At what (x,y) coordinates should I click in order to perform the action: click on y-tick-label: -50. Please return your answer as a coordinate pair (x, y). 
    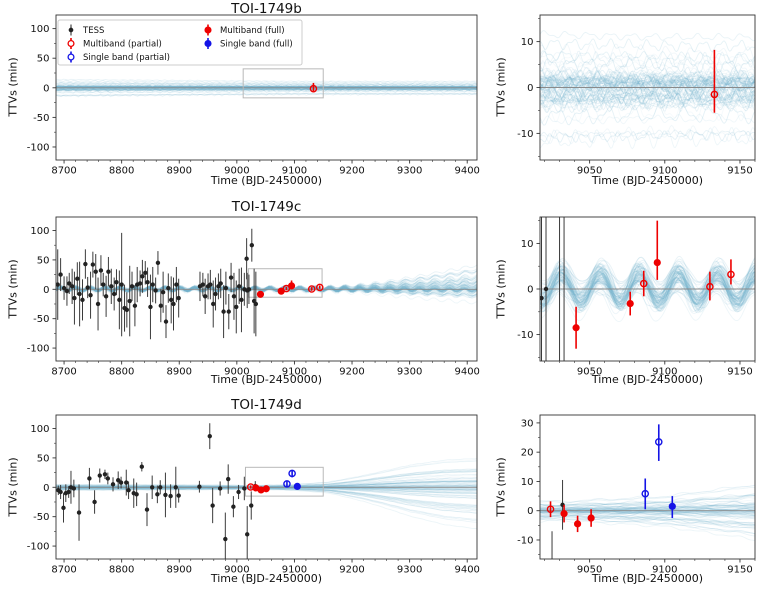
    Looking at the image, I should click on (41, 517).